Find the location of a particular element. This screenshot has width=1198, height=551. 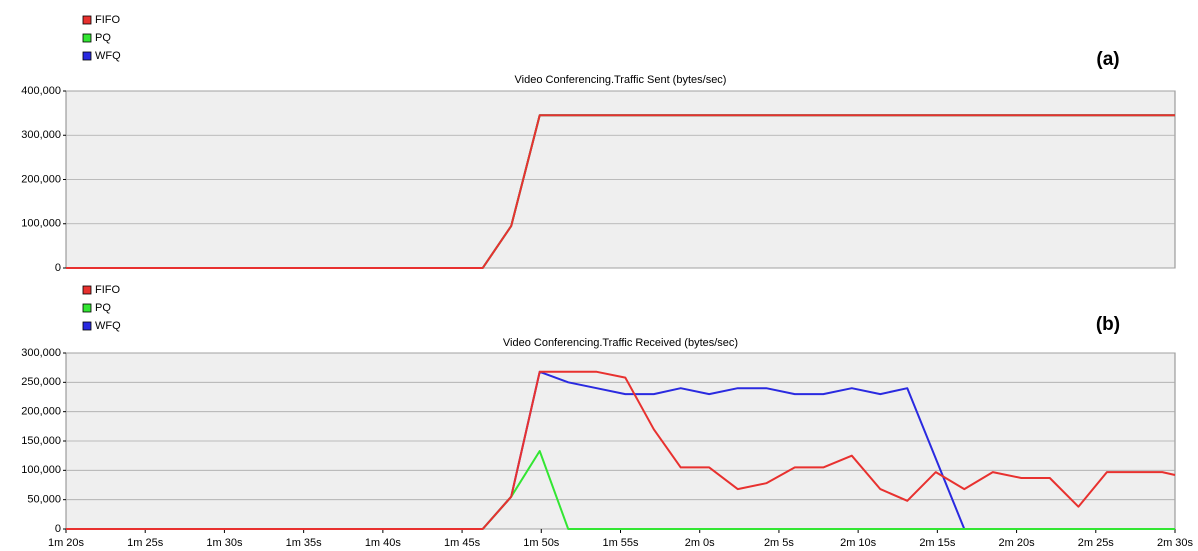

panel-label: (b) is located at coordinates (1108, 324).